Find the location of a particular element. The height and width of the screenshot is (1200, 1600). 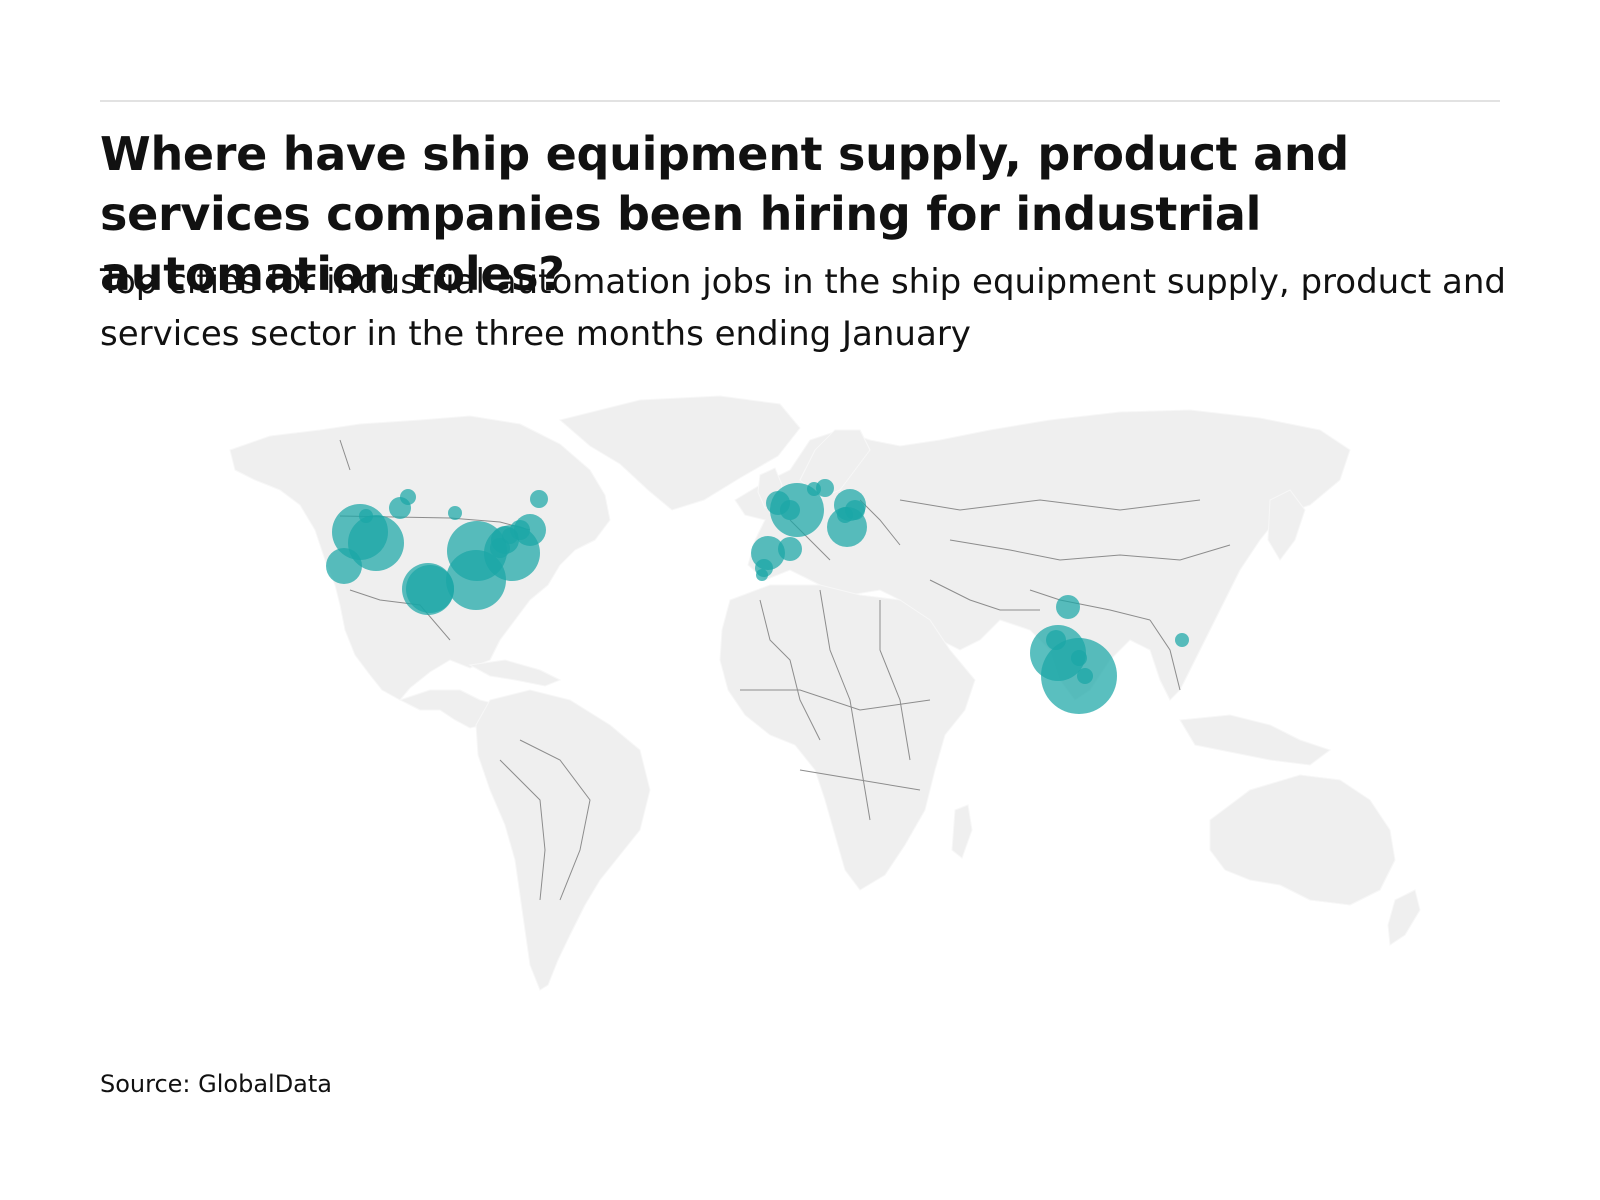

bubble-as-hyderabad is located at coordinates (1079, 658).